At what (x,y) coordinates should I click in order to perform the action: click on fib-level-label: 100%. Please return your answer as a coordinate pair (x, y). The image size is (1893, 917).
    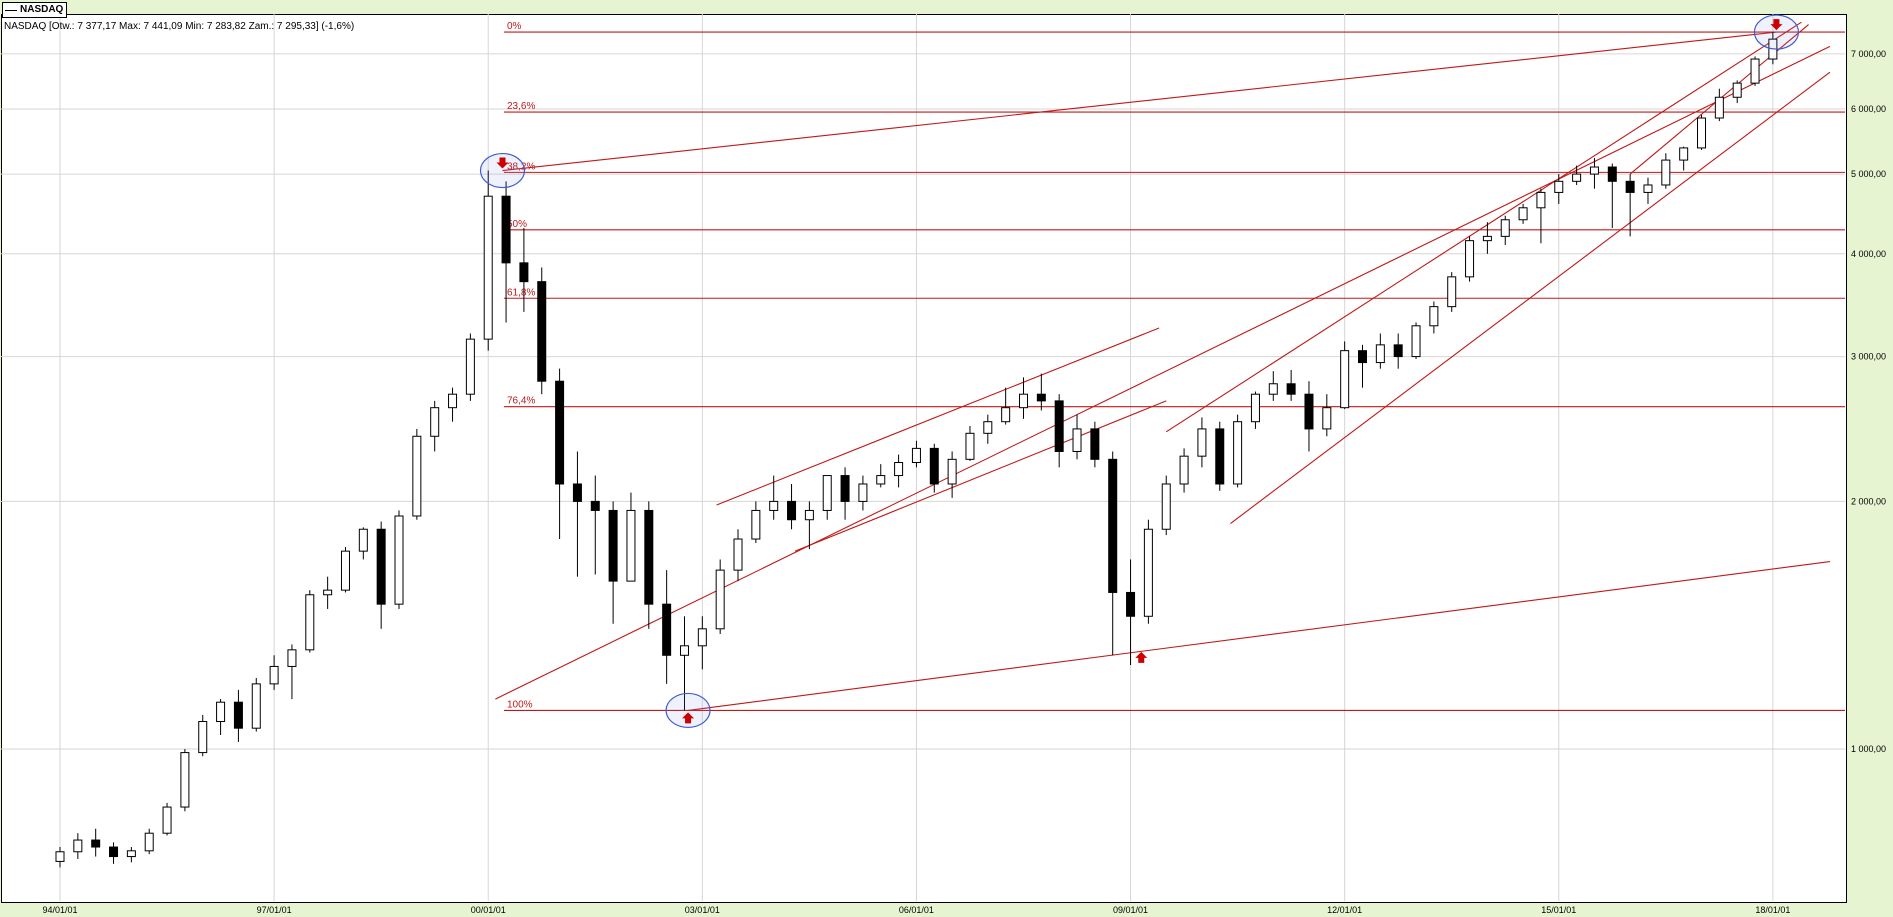
    Looking at the image, I should click on (520, 704).